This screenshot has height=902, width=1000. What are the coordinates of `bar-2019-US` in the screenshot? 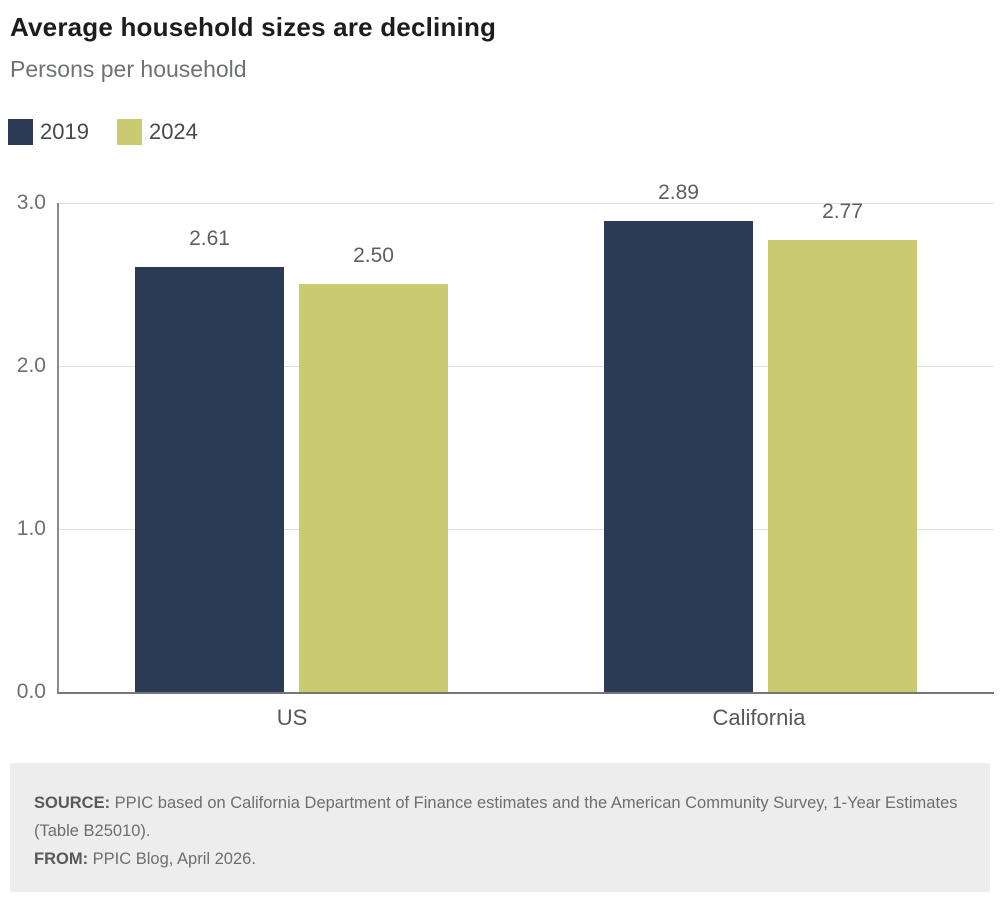 It's located at (209, 479).